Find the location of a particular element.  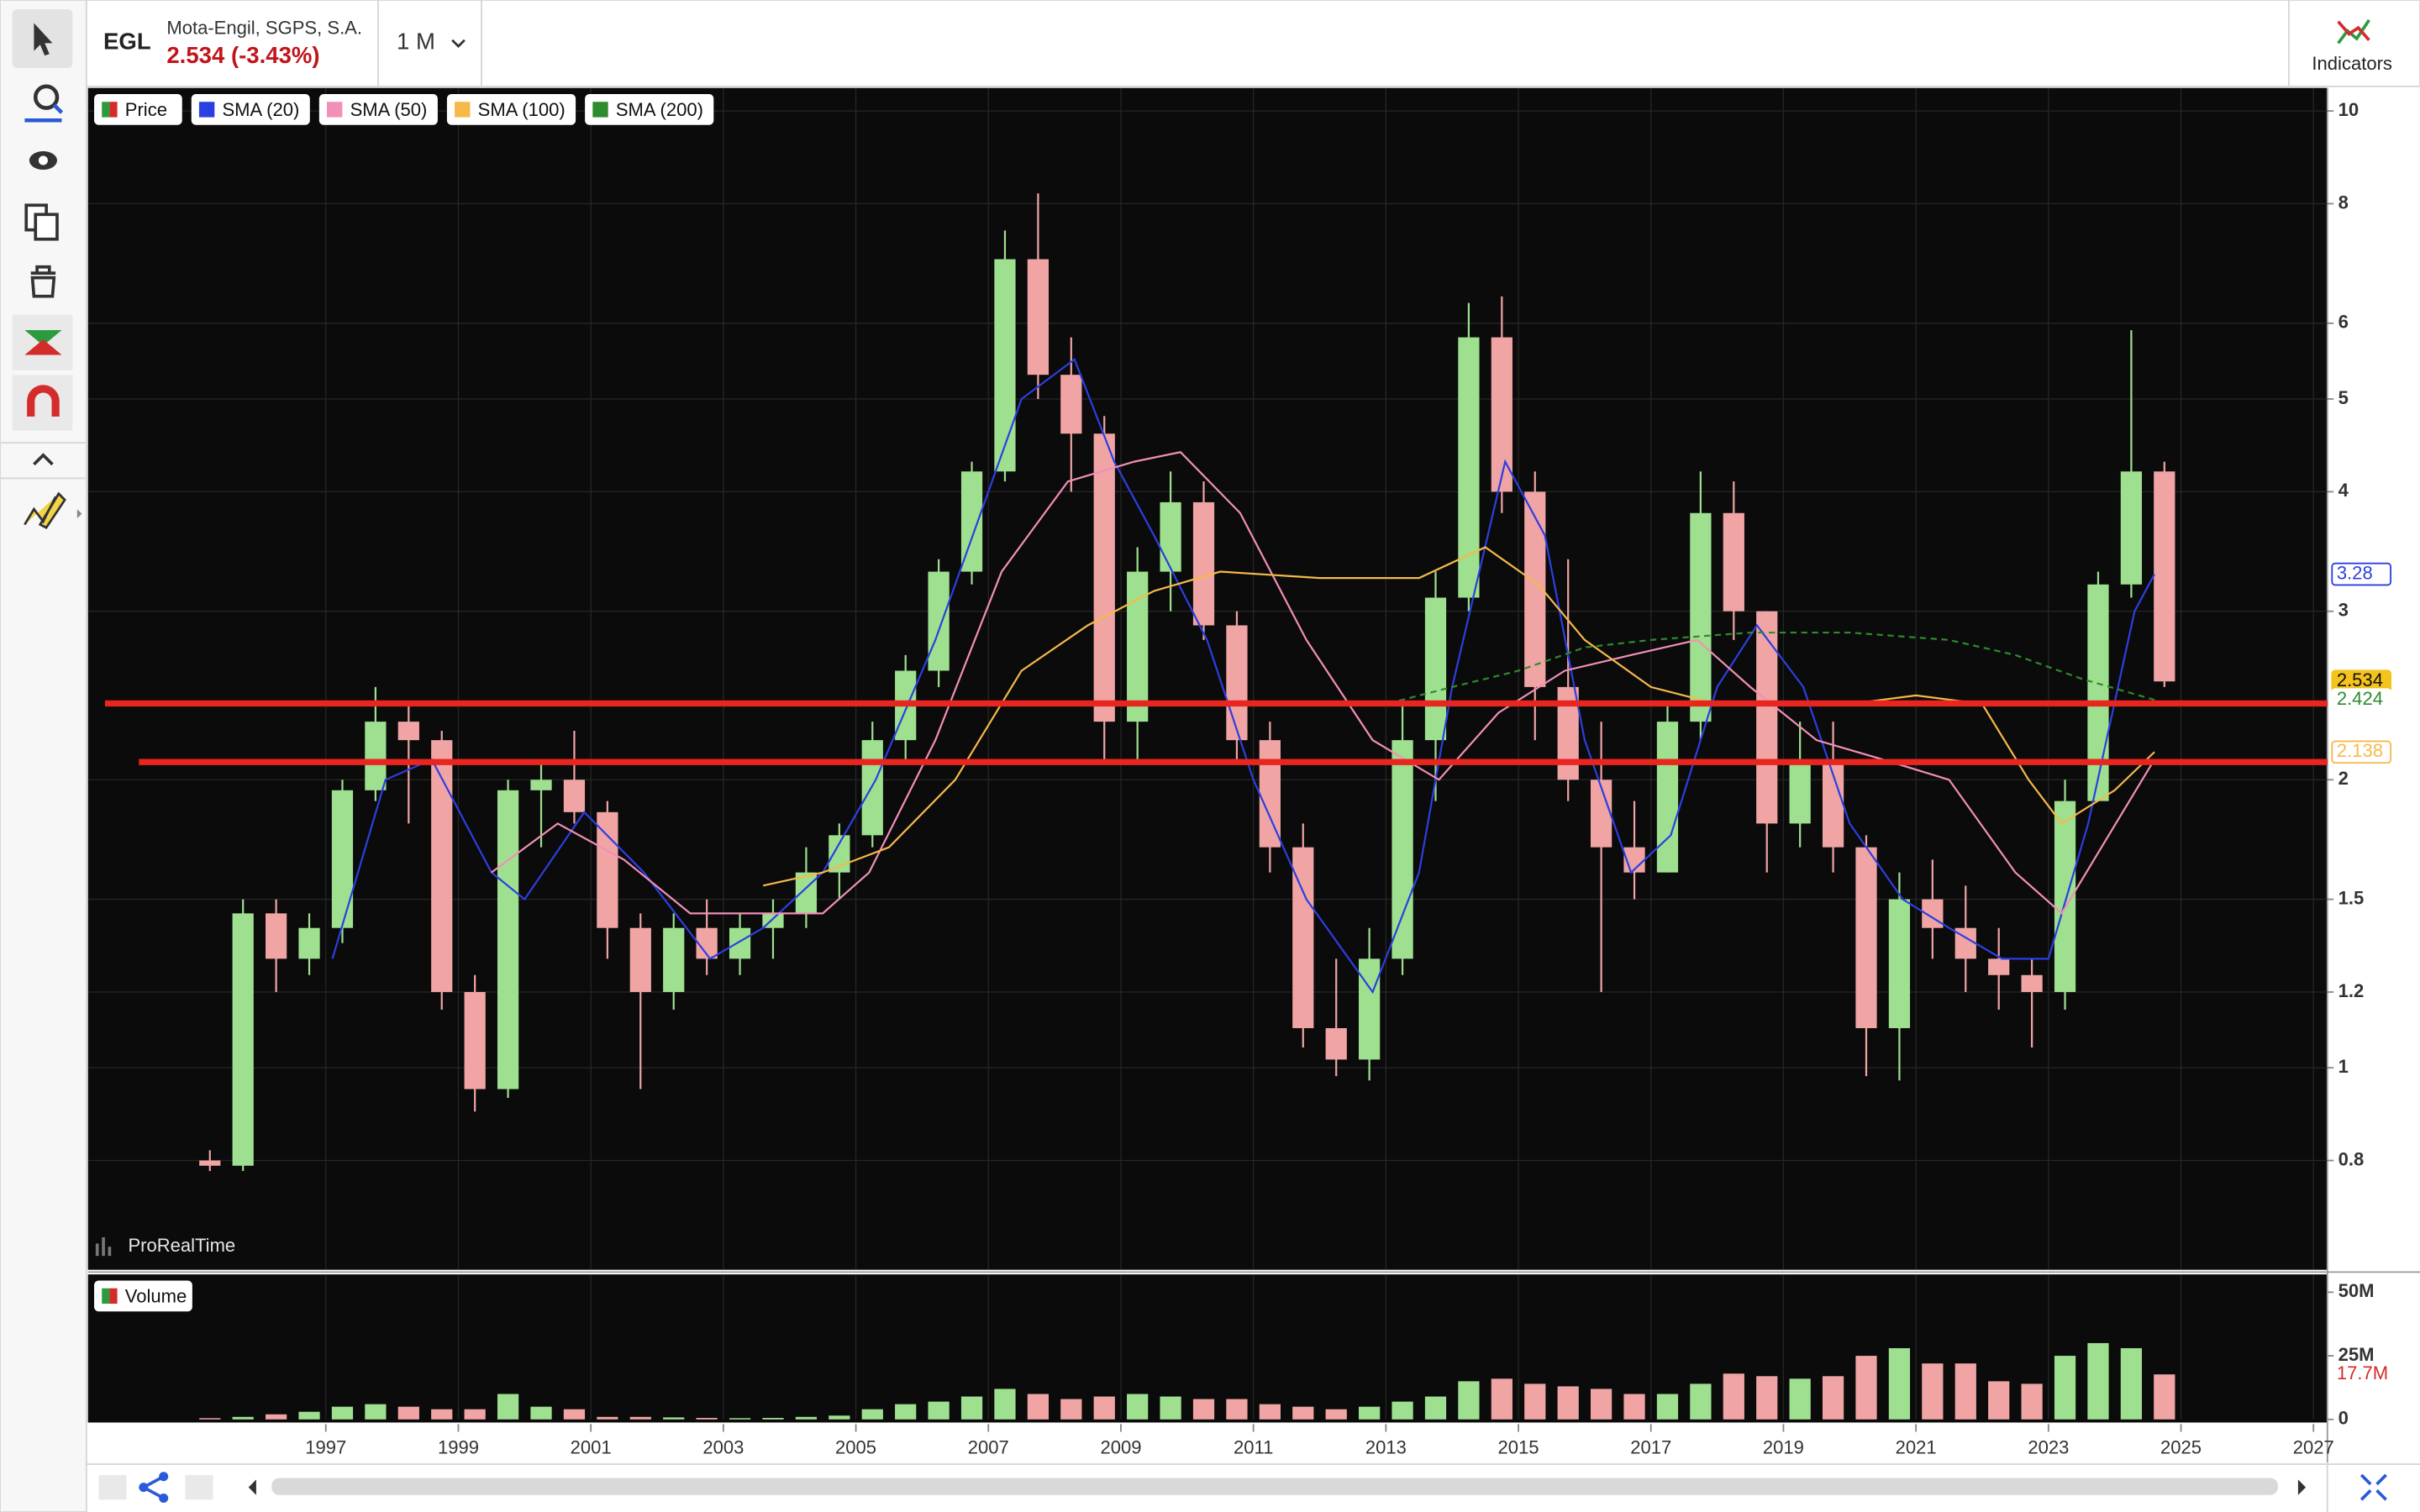

y-tick-label: 6 is located at coordinates (2343, 322).